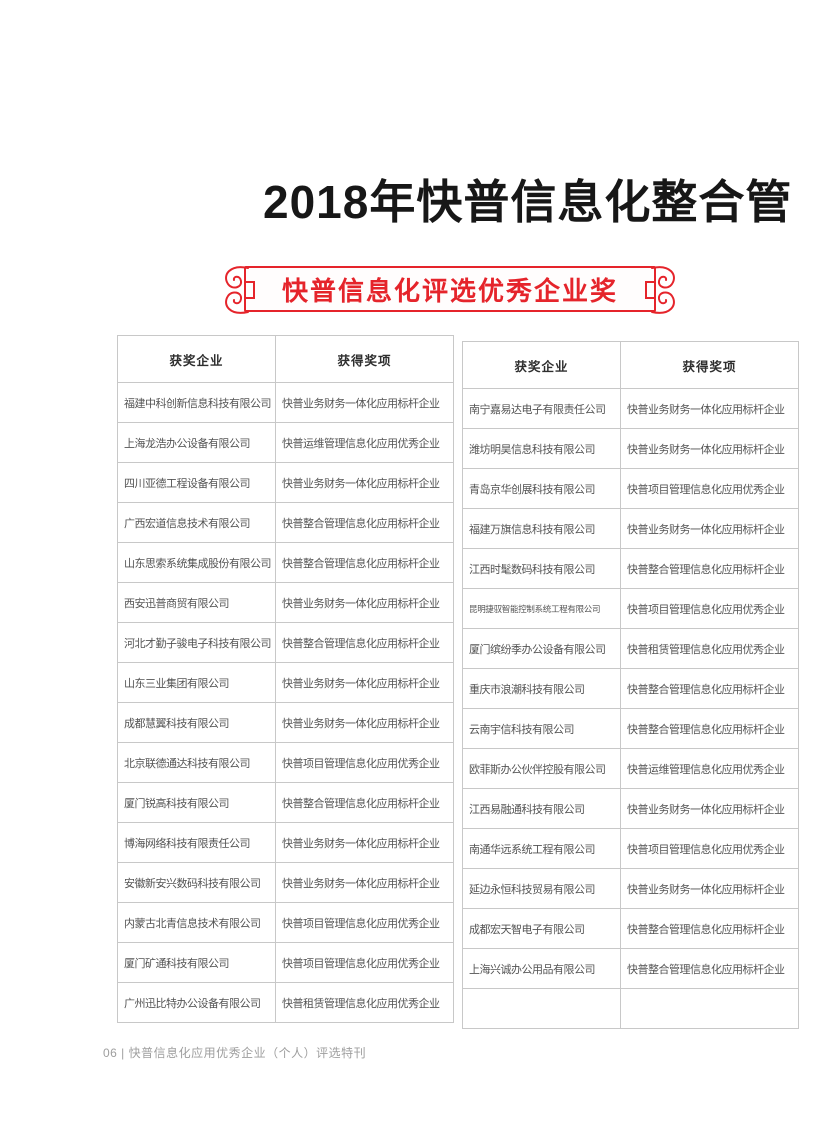  I want to click on table-row, so click(630, 1008).